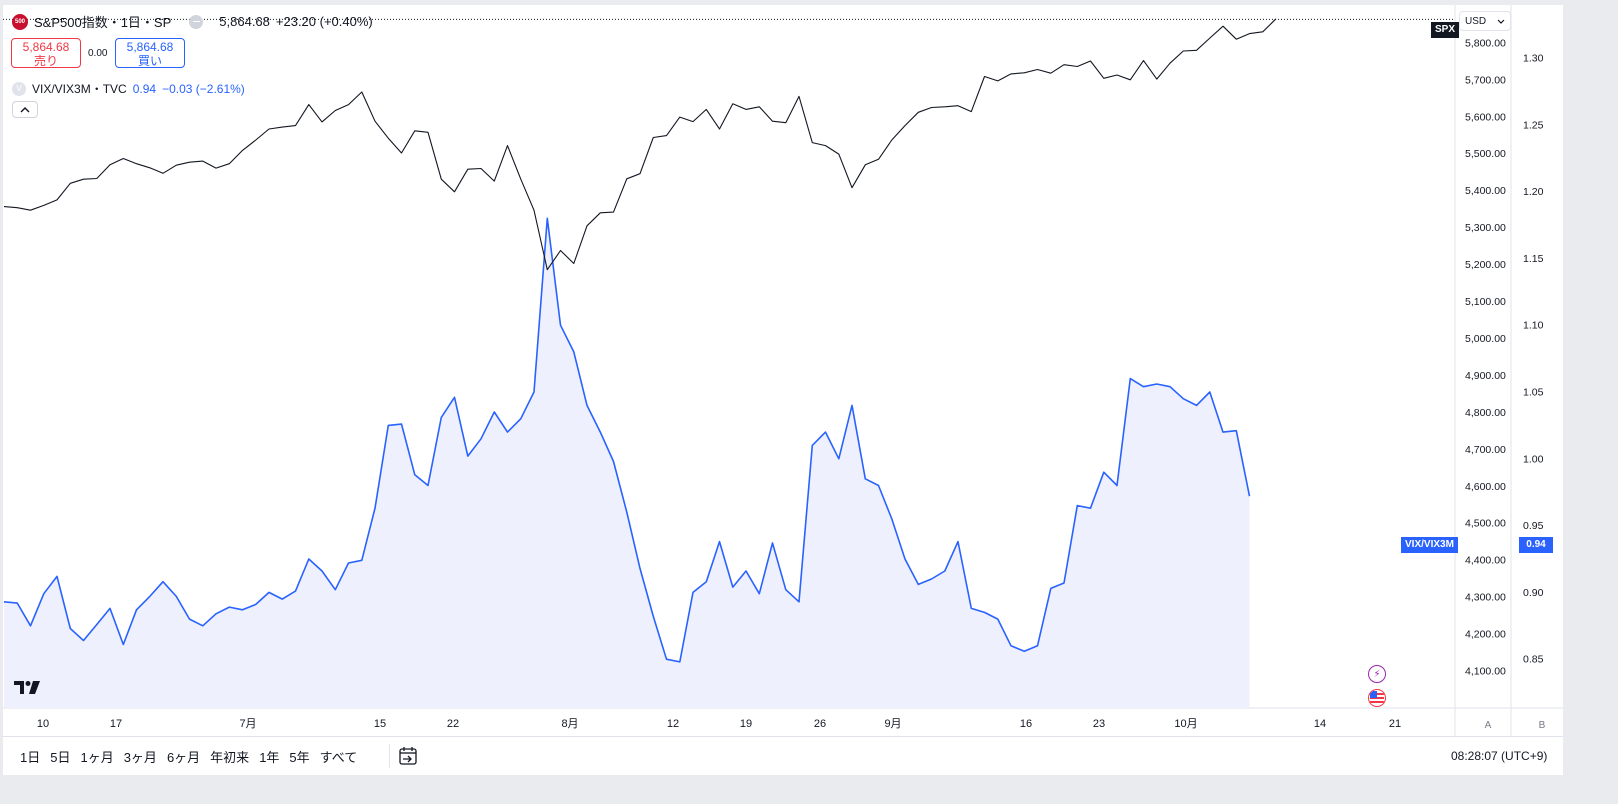 The height and width of the screenshot is (804, 1618). I want to click on tradingview-logo-icon, so click(29, 688).